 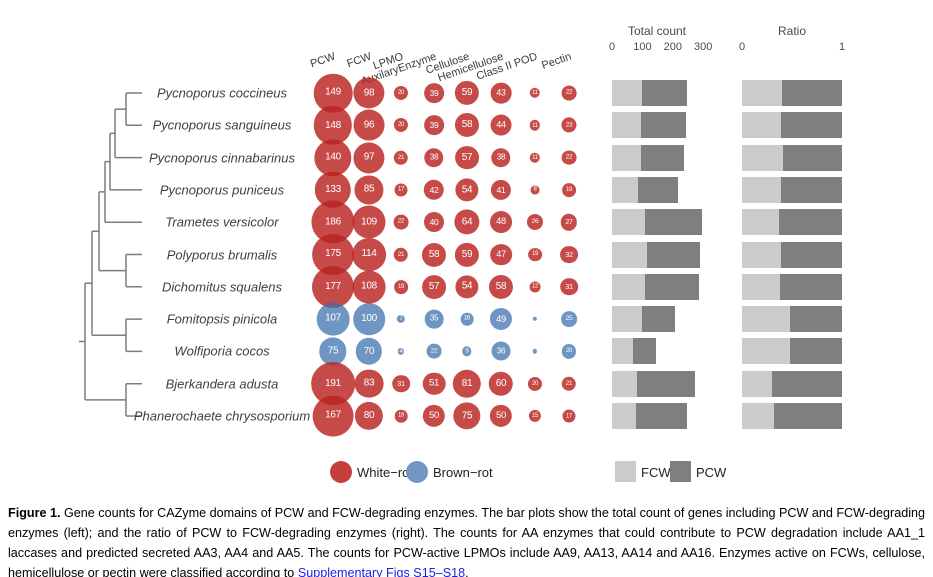 What do you see at coordinates (501, 351) in the screenshot?
I see `bubble-brown-rot: 36` at bounding box center [501, 351].